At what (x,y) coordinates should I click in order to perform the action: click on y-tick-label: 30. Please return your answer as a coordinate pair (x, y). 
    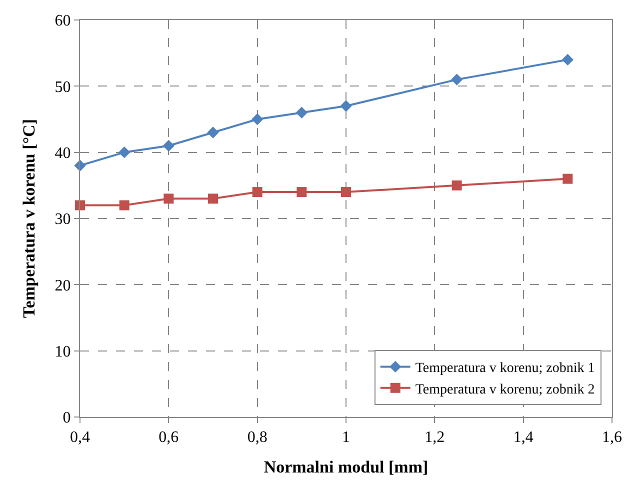
    Looking at the image, I should click on (62, 219).